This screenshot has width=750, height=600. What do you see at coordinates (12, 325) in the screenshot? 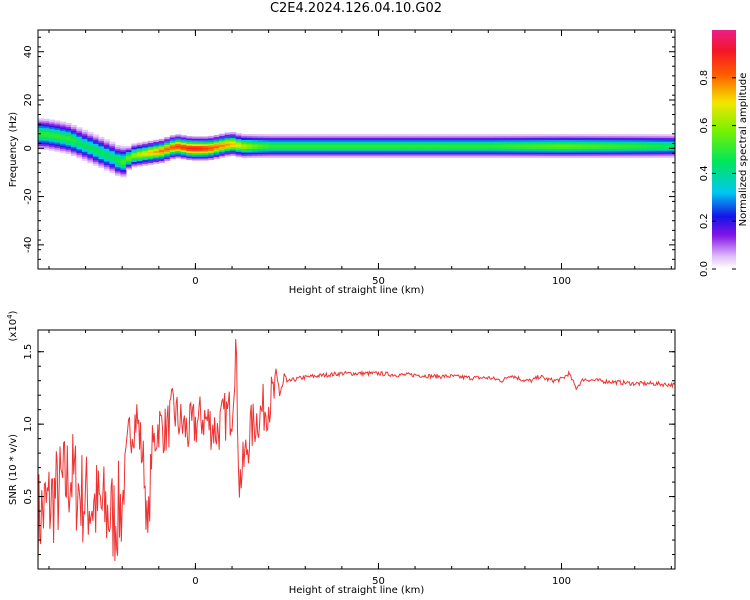
I see `y-multiplier-label: (x104)` at bounding box center [12, 325].